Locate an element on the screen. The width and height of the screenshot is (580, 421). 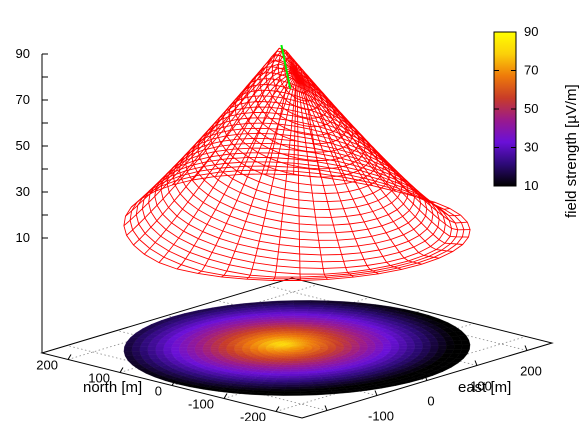
y-tick-label: -100 is located at coordinates (201, 404).